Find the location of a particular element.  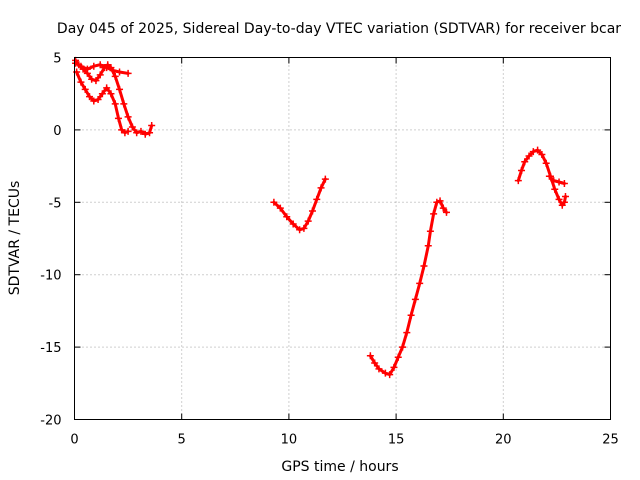

y-tick-label: -5 is located at coordinates (55, 203).